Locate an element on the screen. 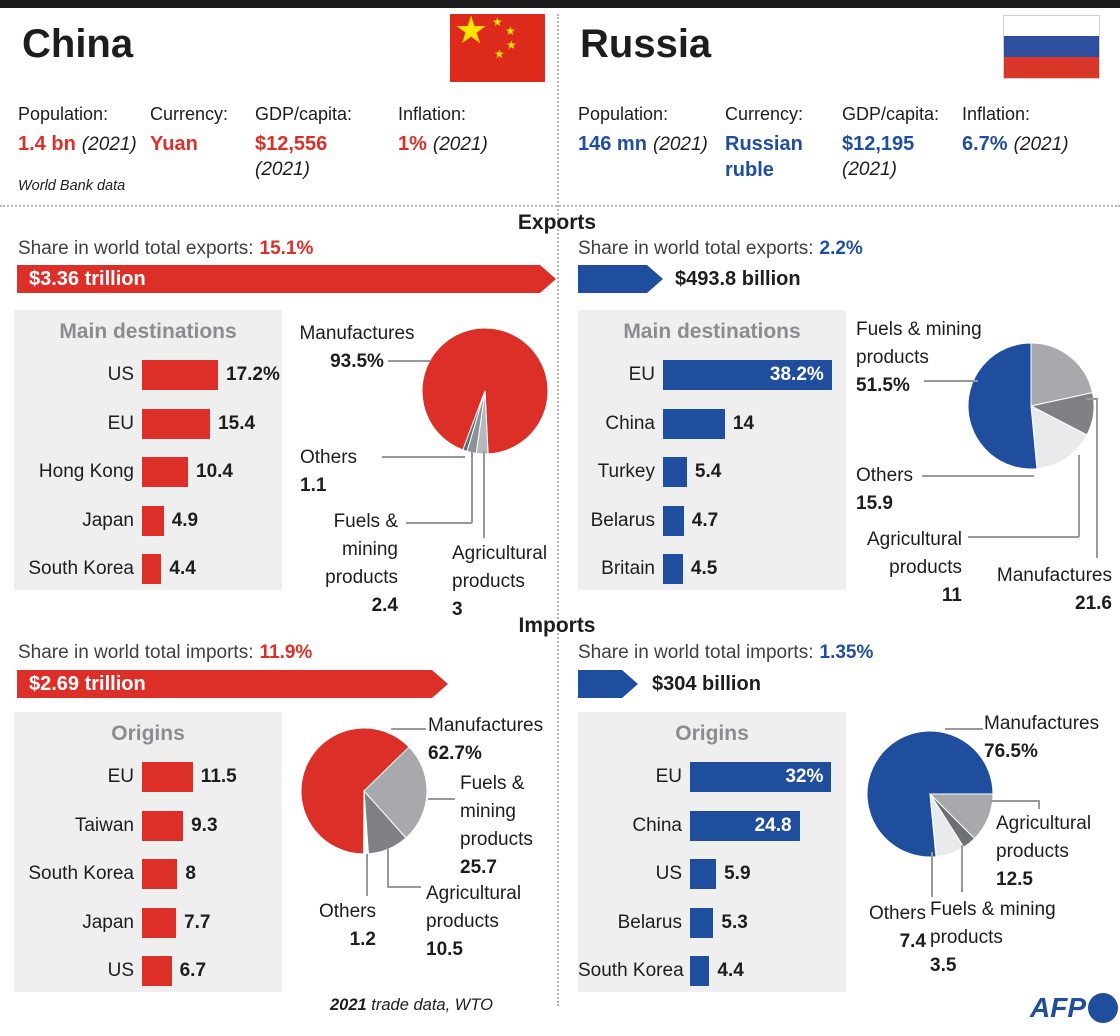  bar-value: 5.4 is located at coordinates (708, 472).